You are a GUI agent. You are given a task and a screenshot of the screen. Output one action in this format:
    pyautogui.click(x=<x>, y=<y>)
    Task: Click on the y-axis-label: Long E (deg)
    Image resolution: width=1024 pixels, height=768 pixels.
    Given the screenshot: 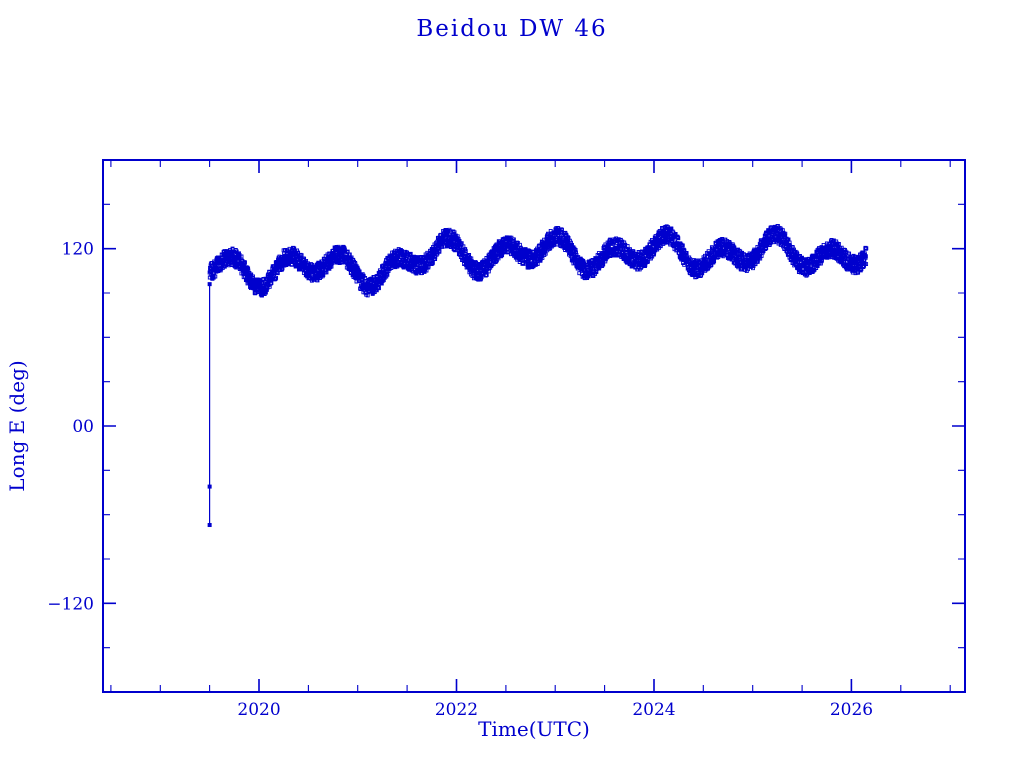 What is the action you would take?
    pyautogui.click(x=17, y=425)
    